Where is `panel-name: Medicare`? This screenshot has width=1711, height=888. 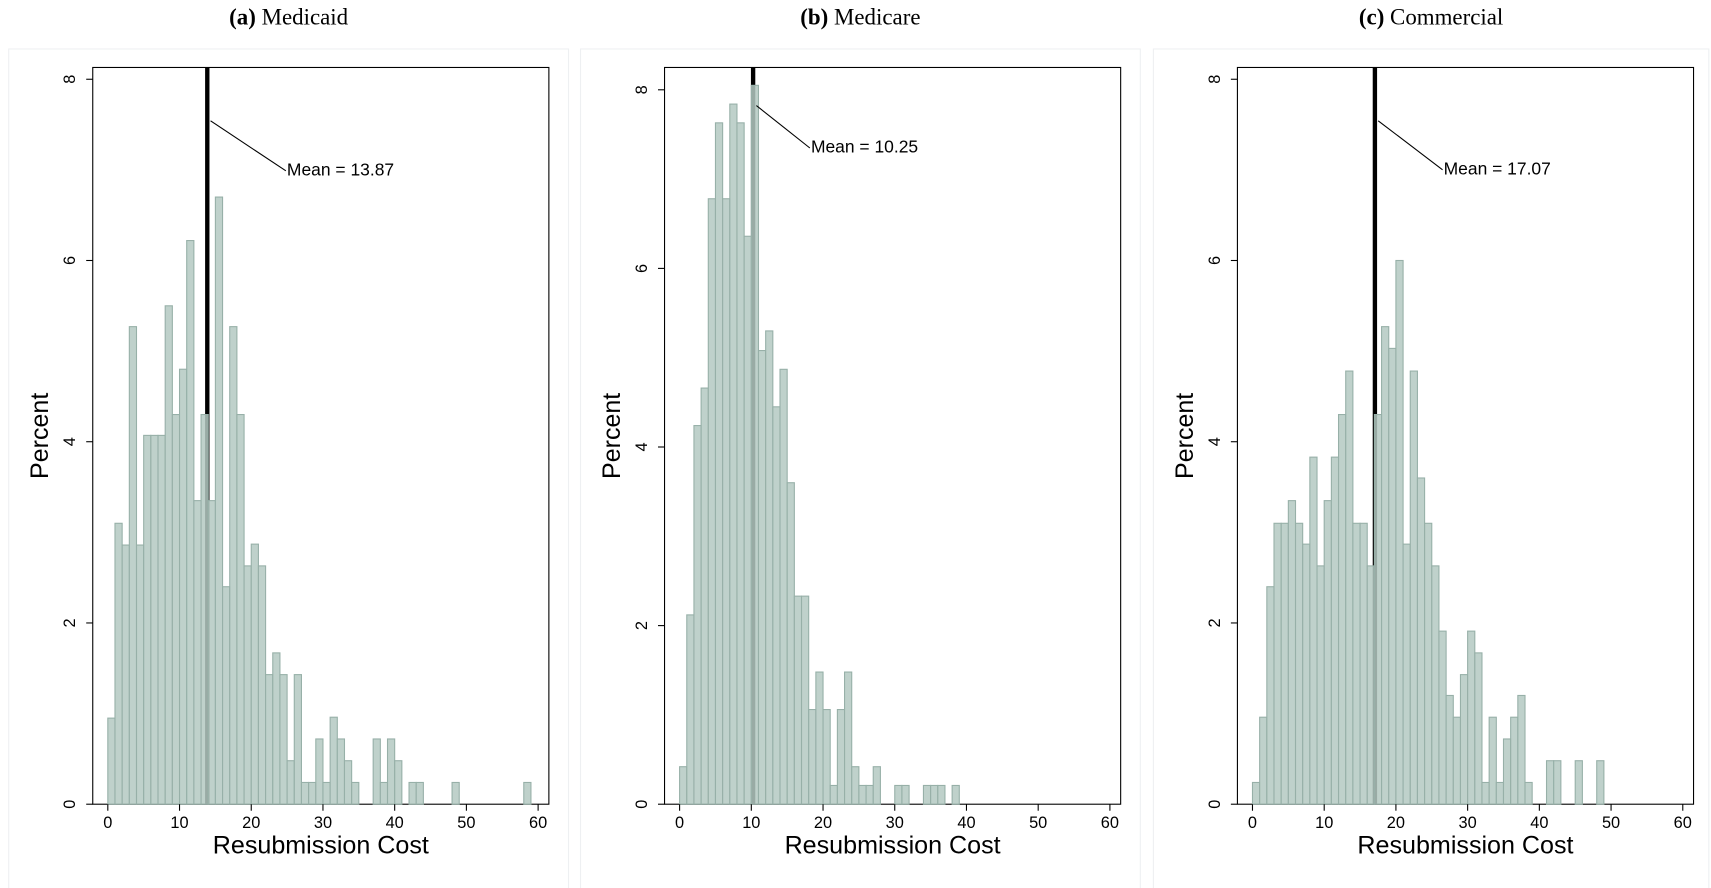
panel-name: Medicare is located at coordinates (877, 17).